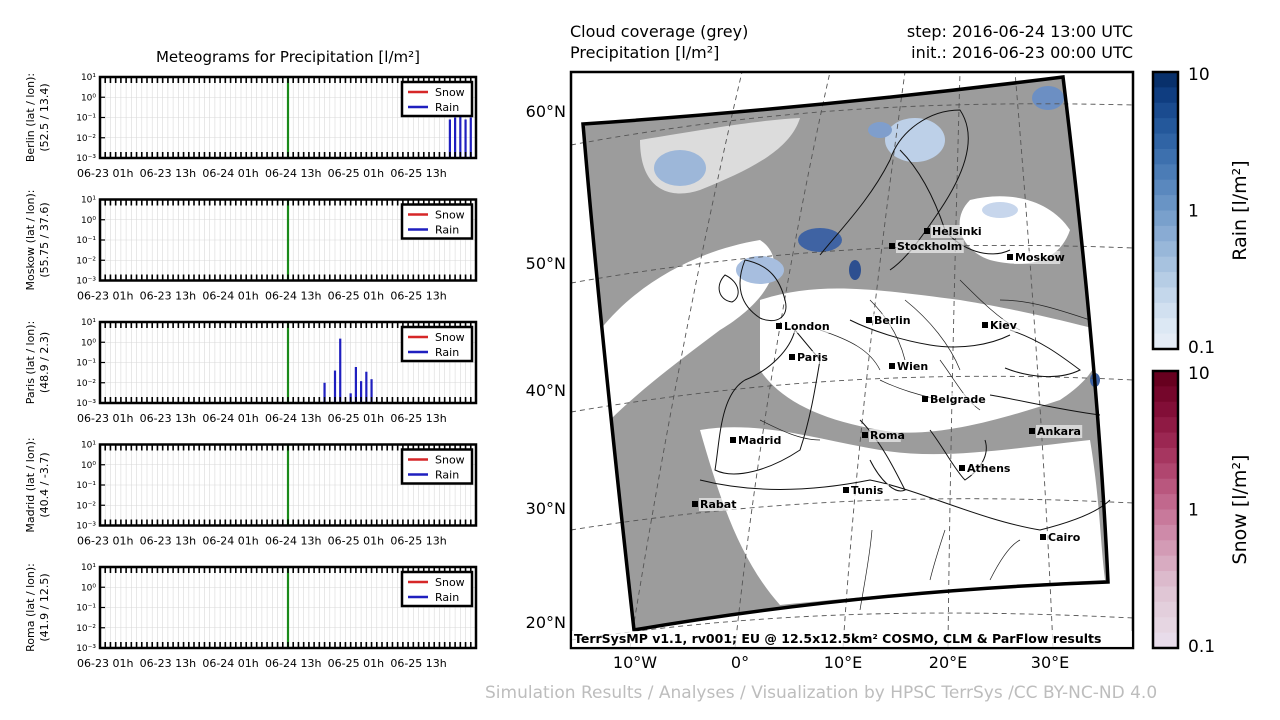  I want to click on city-label: Tunis, so click(867, 490).